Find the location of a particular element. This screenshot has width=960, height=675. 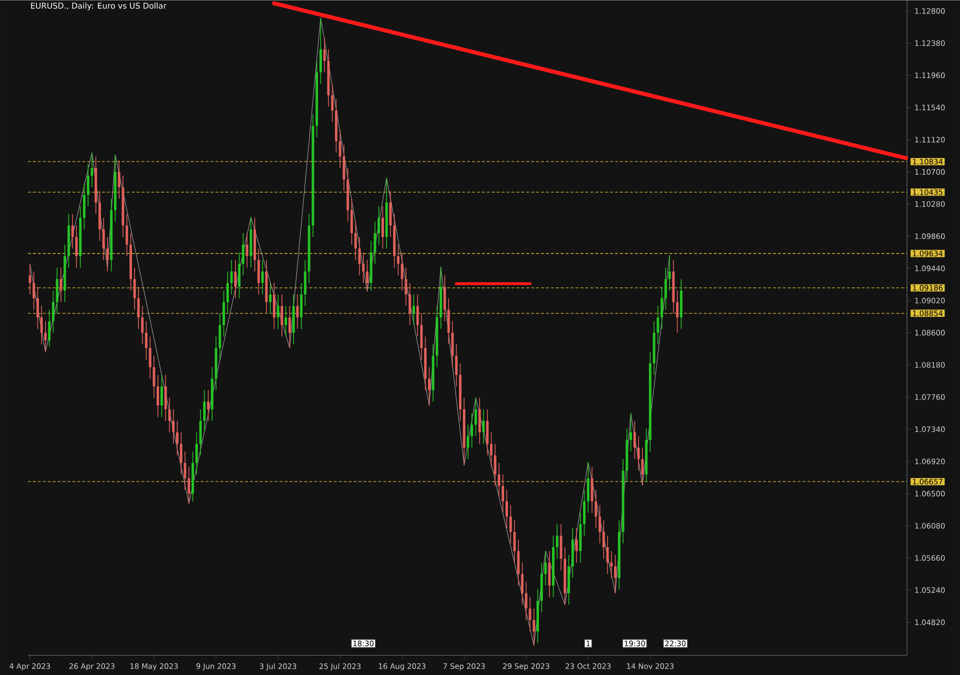

chart-title: EURUSD., Daily: Euro vs US Dollar is located at coordinates (99, 6).